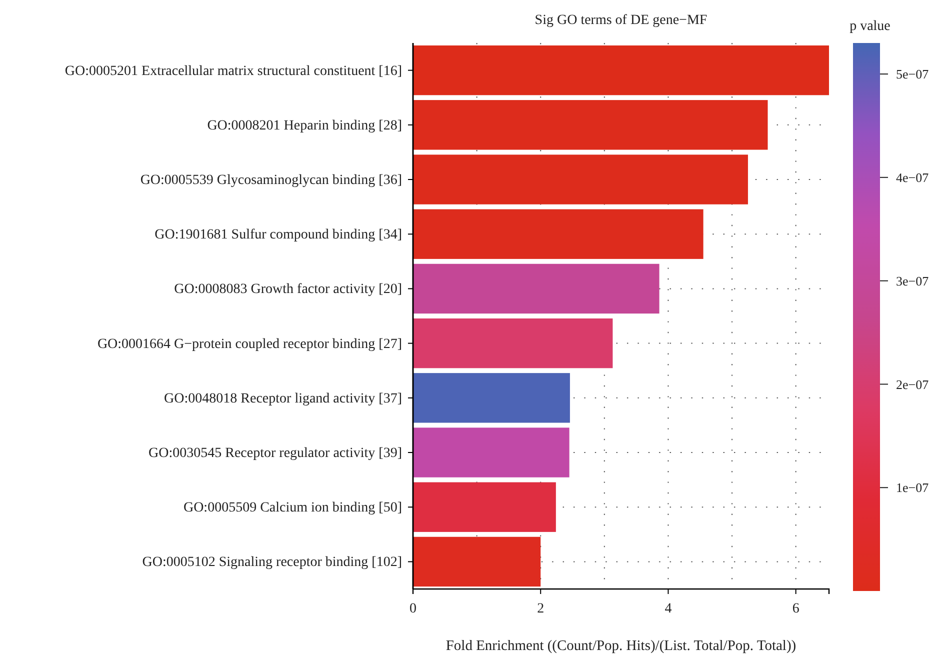  What do you see at coordinates (913, 488) in the screenshot?
I see `color-bar-label: 1e−07` at bounding box center [913, 488].